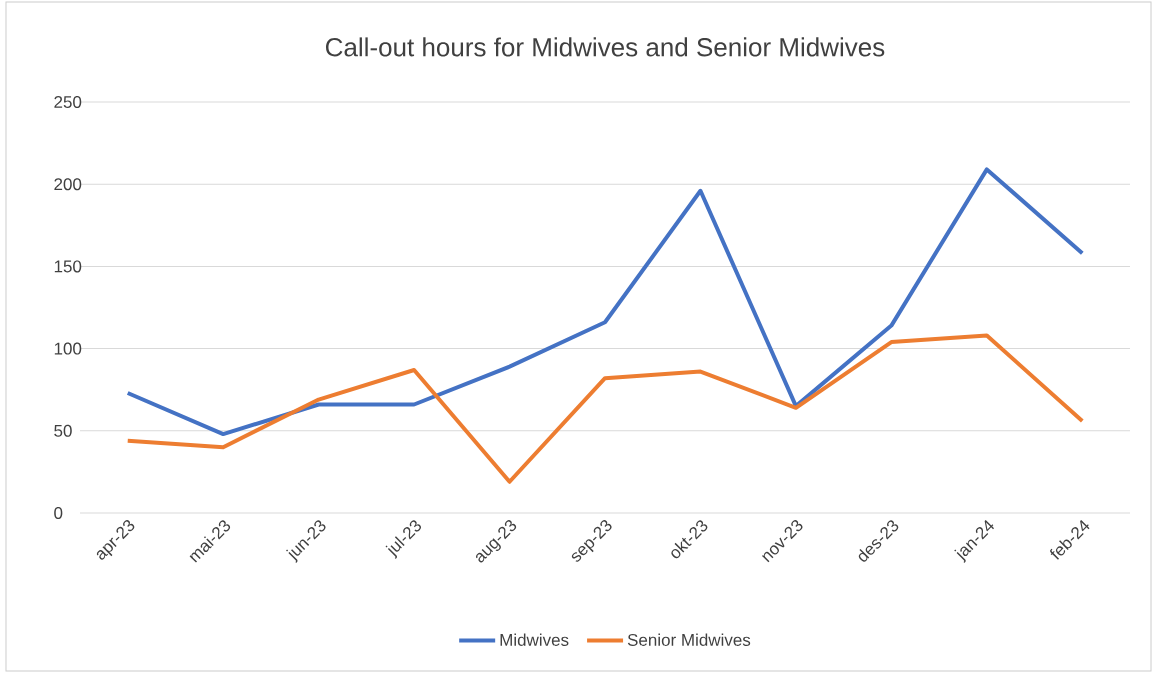  I want to click on legend-label: Midwives, so click(534, 639).